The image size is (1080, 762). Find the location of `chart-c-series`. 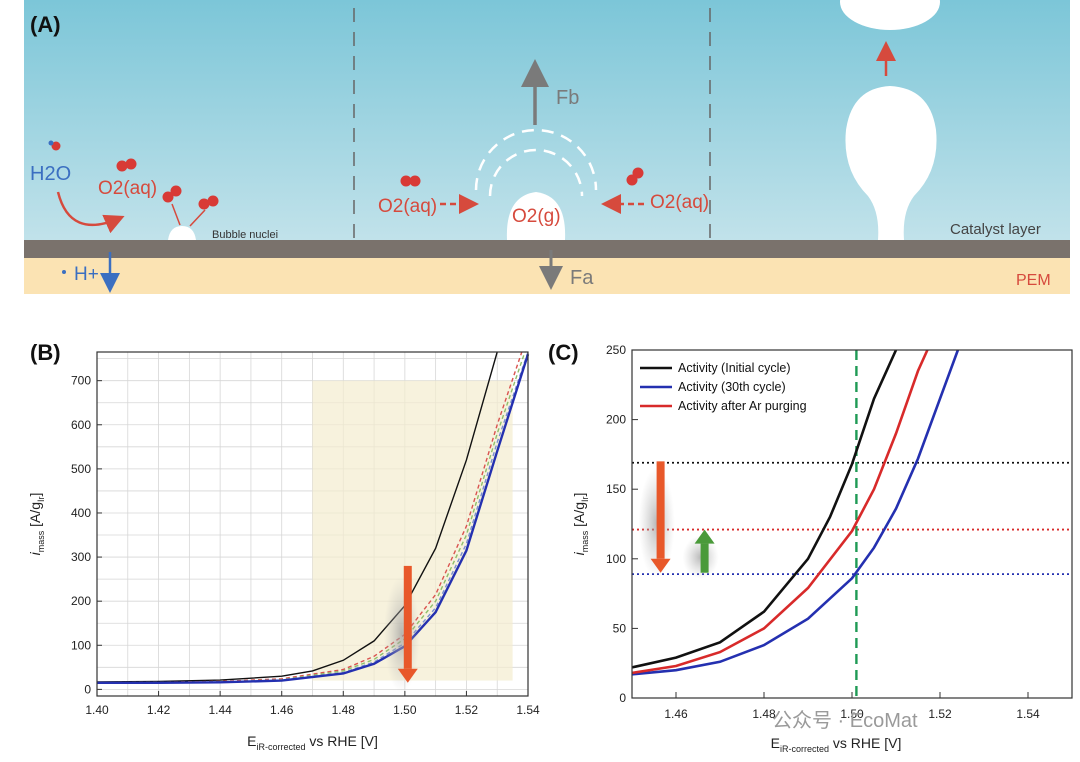

chart-c-series is located at coordinates (795, 512).